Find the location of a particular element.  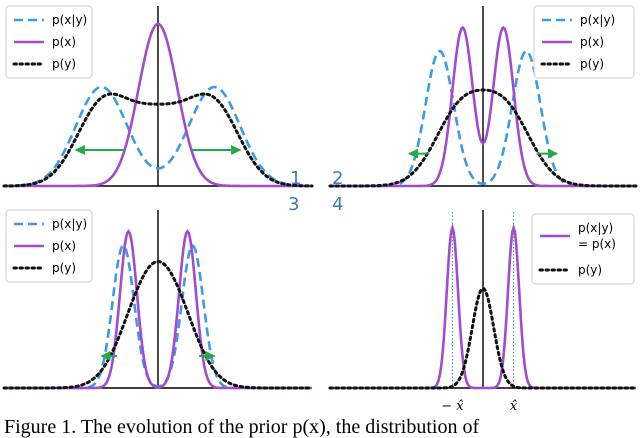

panel-number: 2 is located at coordinates (337, 178).